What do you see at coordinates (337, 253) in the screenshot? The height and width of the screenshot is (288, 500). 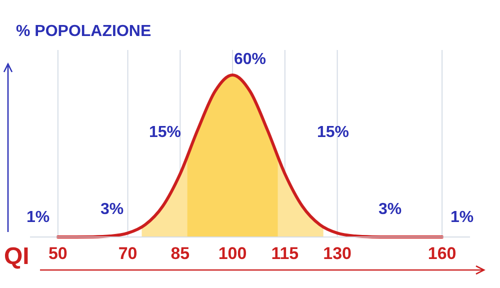 I see `x-tick-label: 130` at bounding box center [337, 253].